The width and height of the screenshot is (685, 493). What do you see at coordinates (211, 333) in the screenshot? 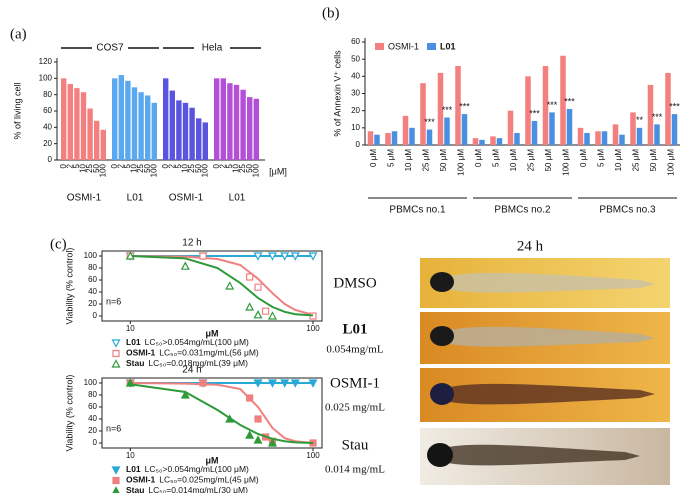
I see `x-axis-label: μM` at bounding box center [211, 333].